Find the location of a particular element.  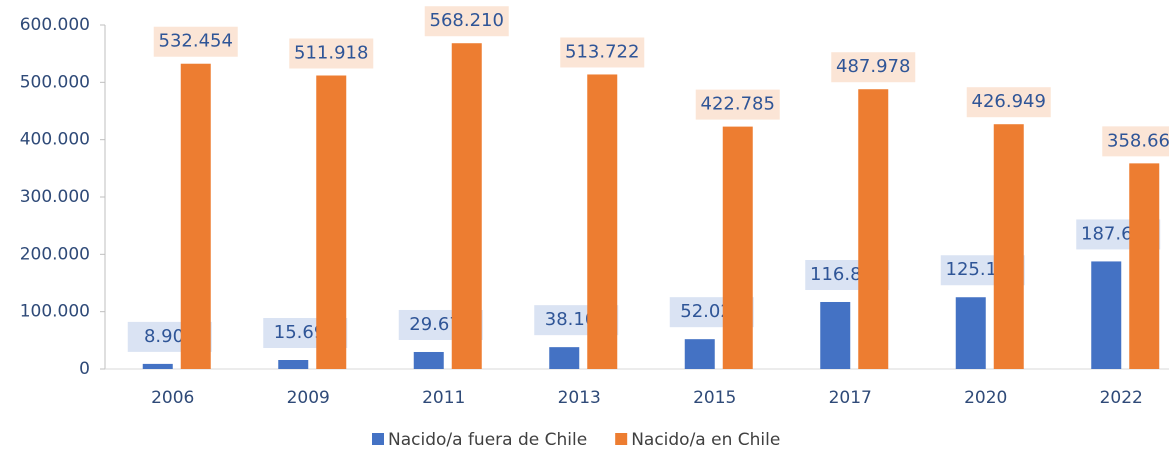

data-label: 422.785 is located at coordinates (738, 104).